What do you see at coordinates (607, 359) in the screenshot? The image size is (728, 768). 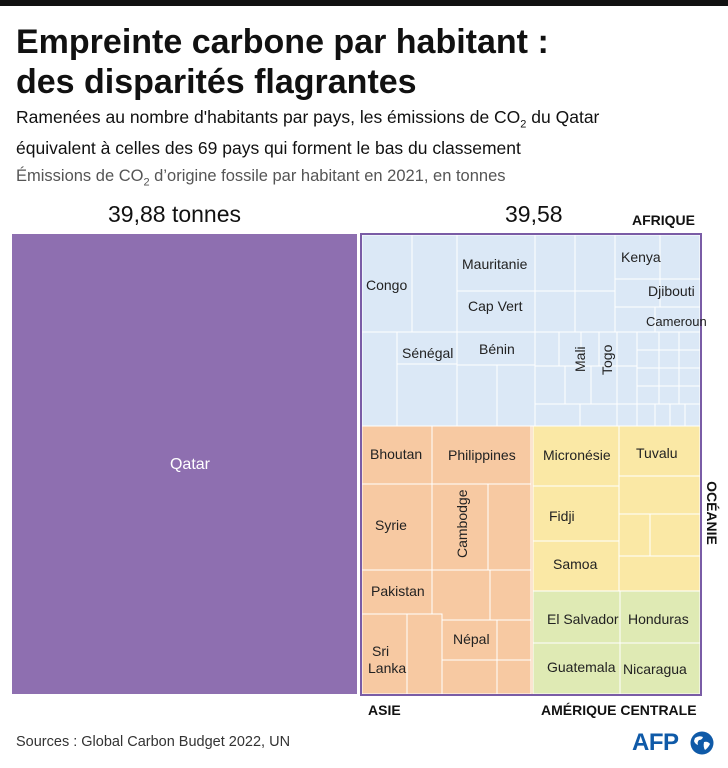 I see `treemap-label-togo: Togo` at bounding box center [607, 359].